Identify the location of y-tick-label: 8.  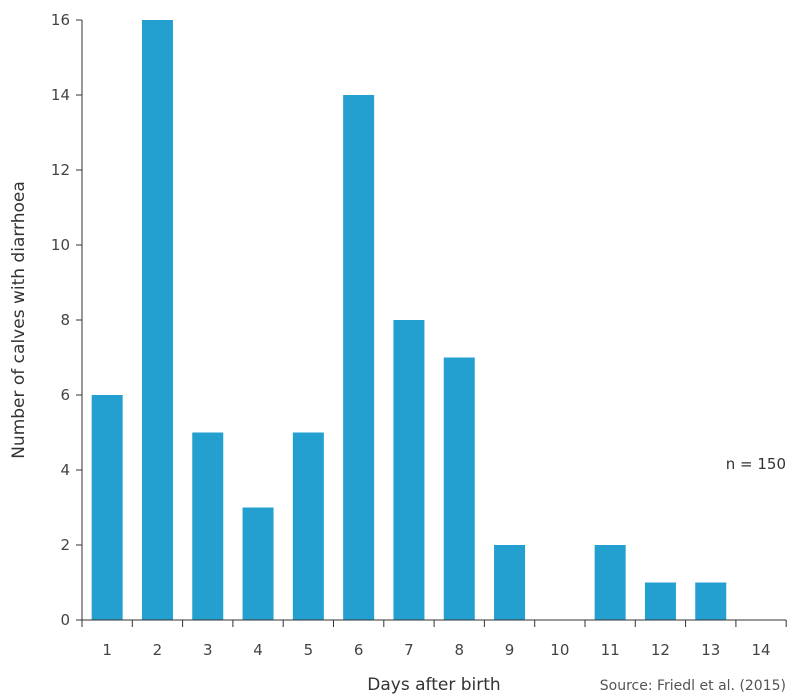
(65, 320).